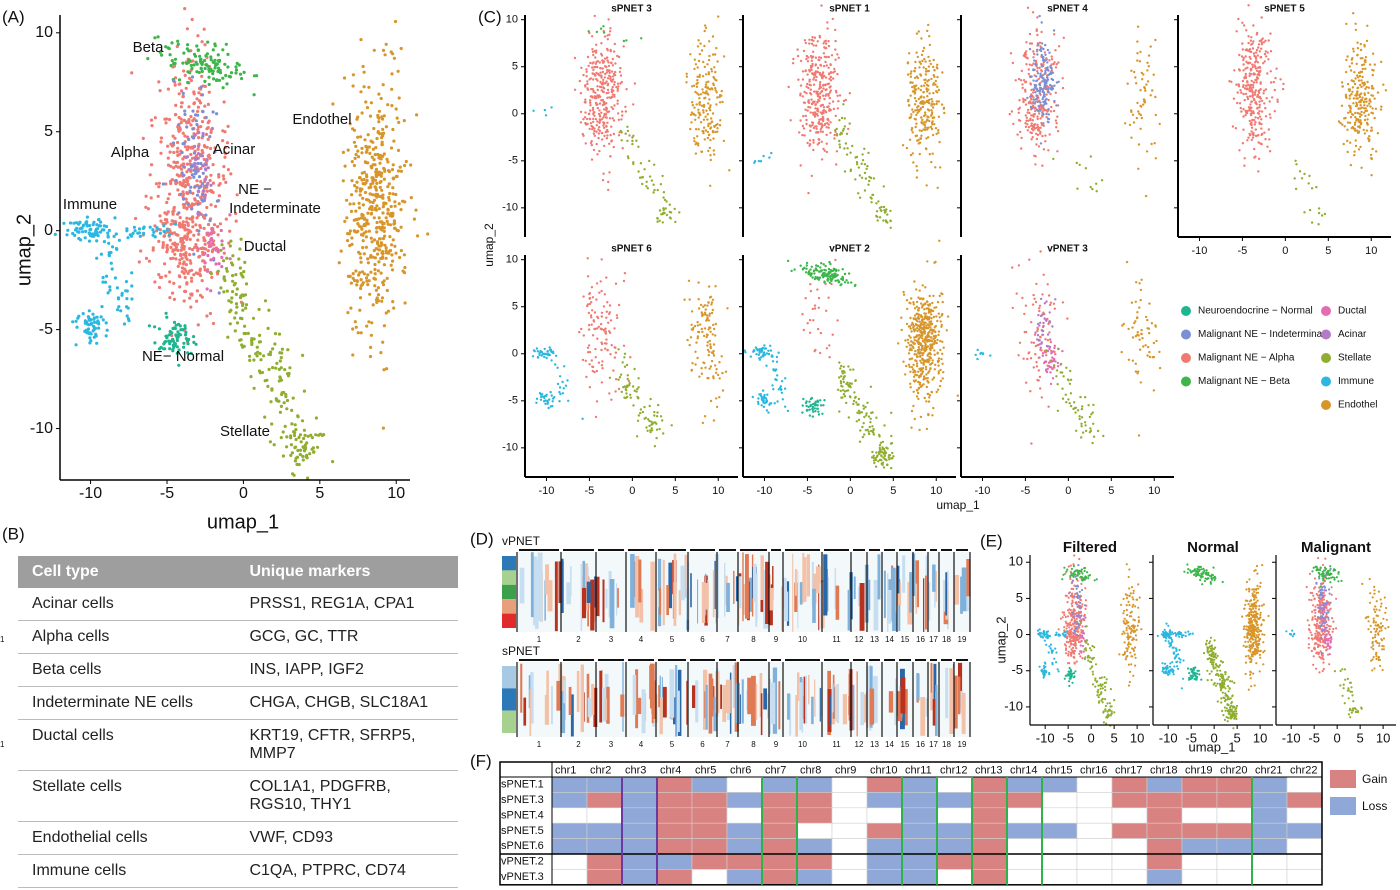 This screenshot has width=1400, height=890. What do you see at coordinates (490, 16) in the screenshot?
I see `label: (C)` at bounding box center [490, 16].